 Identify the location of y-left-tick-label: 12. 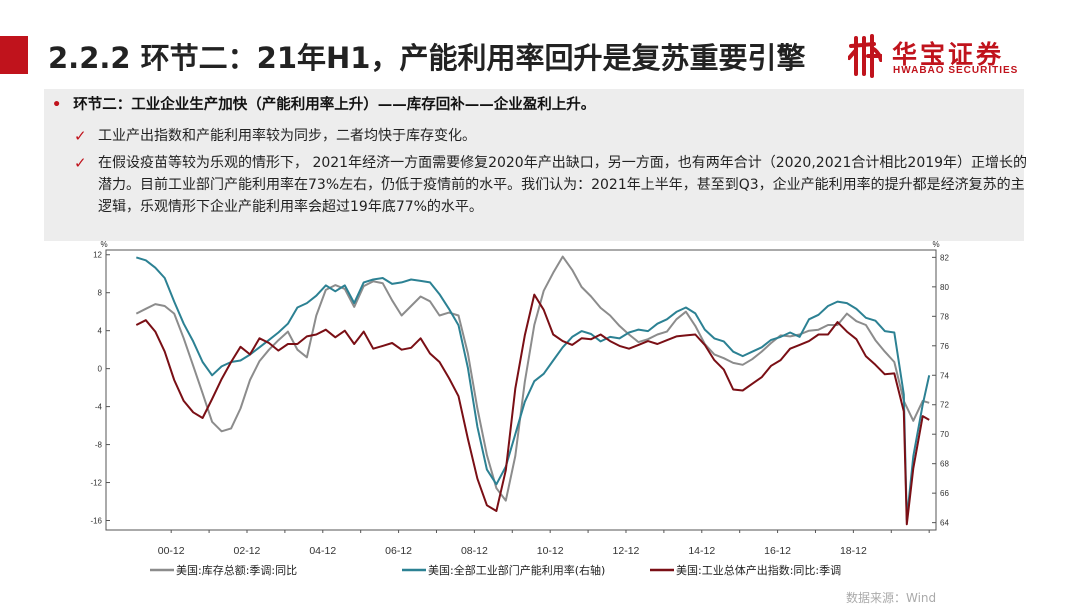
(97, 255).